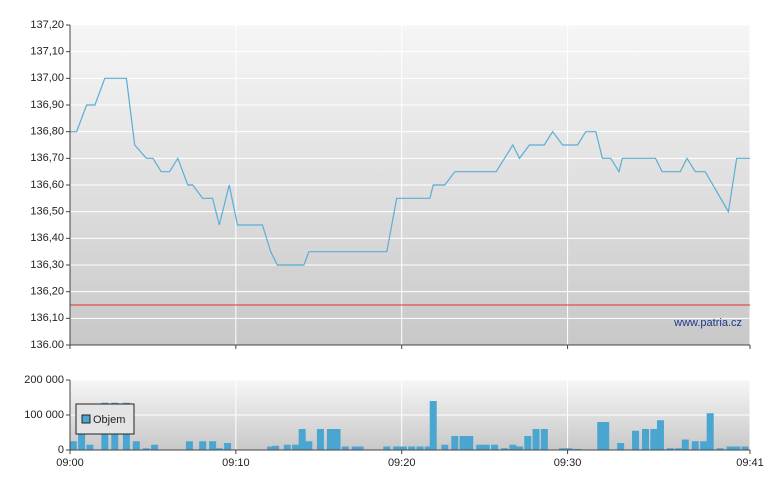 The width and height of the screenshot is (780, 490). What do you see at coordinates (47, 185) in the screenshot?
I see `y-tick-label: 136,60` at bounding box center [47, 185].